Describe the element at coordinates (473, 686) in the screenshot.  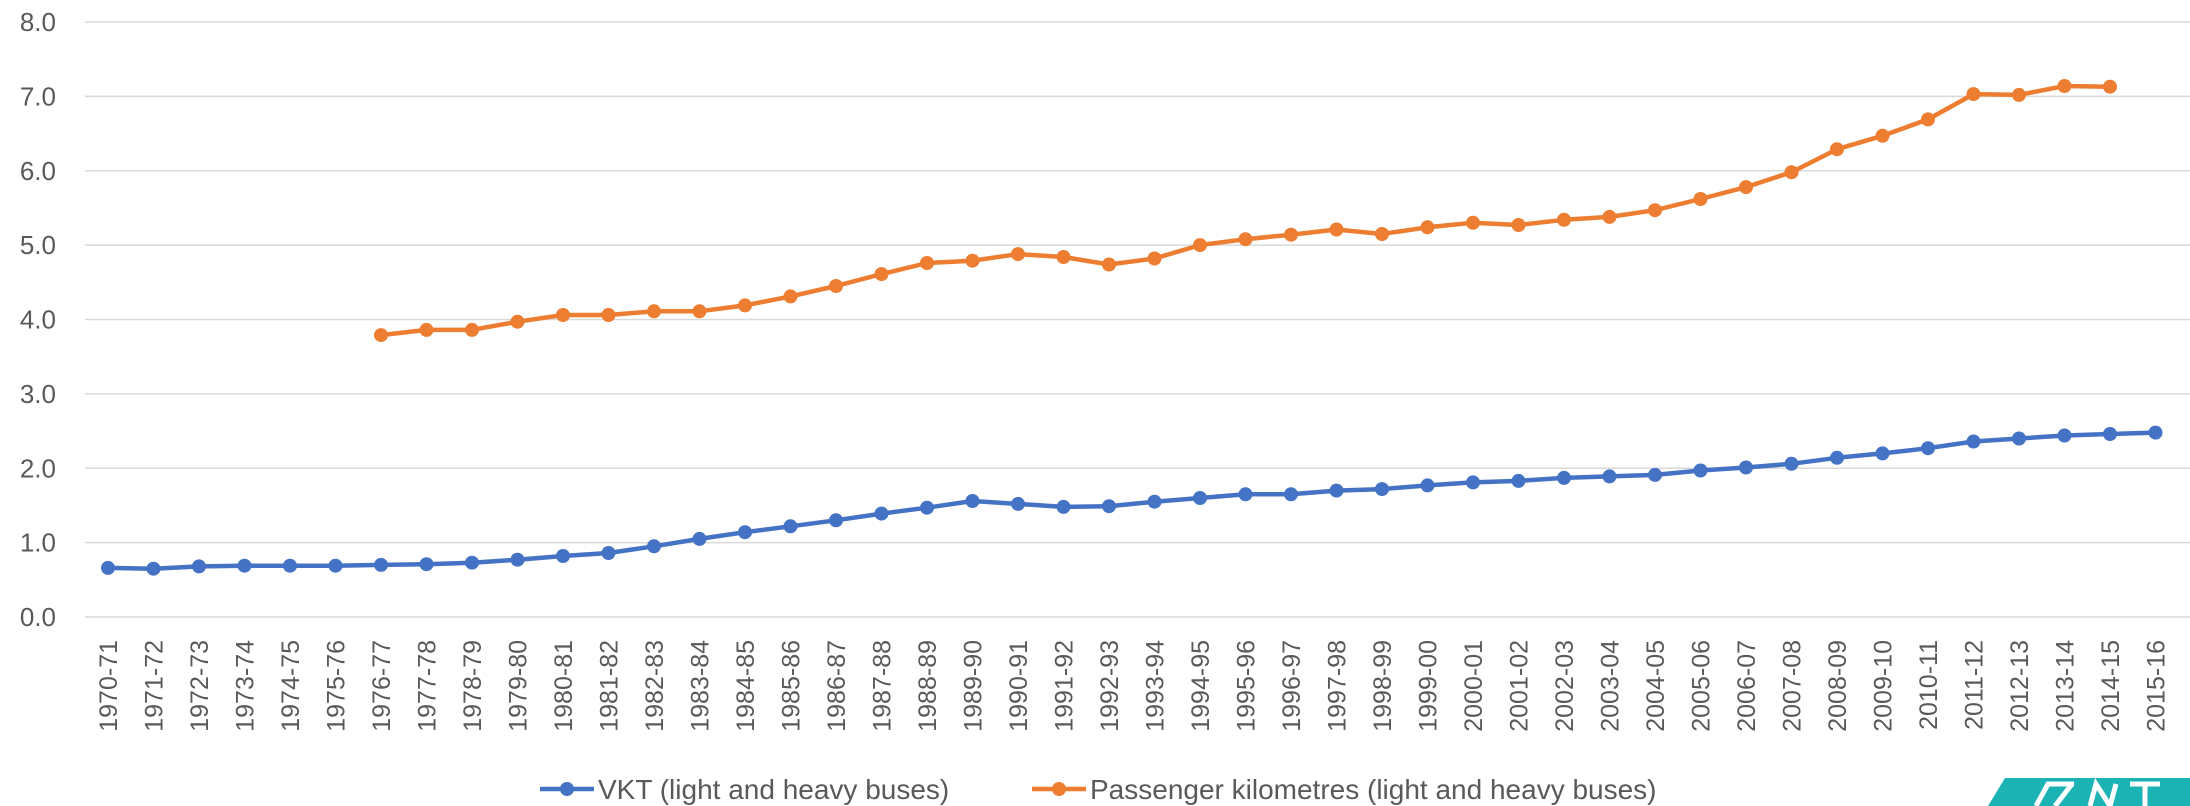
I see `x-tick-label: 1978-79` at that location.